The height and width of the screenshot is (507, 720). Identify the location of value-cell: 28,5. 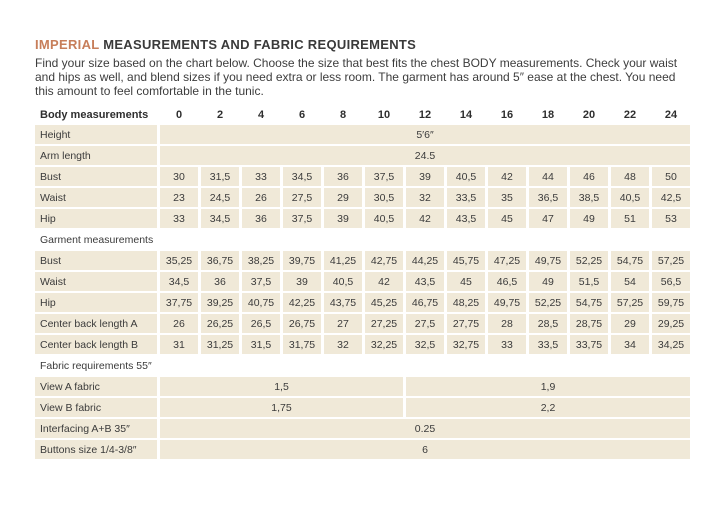
(548, 323).